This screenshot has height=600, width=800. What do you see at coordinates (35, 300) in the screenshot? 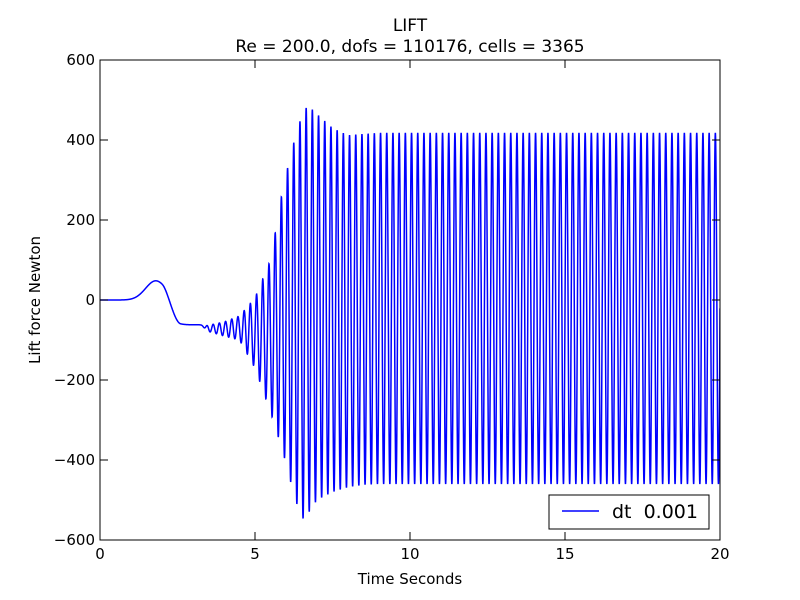
I see `y-axis-label: Lift force Newton` at bounding box center [35, 300].